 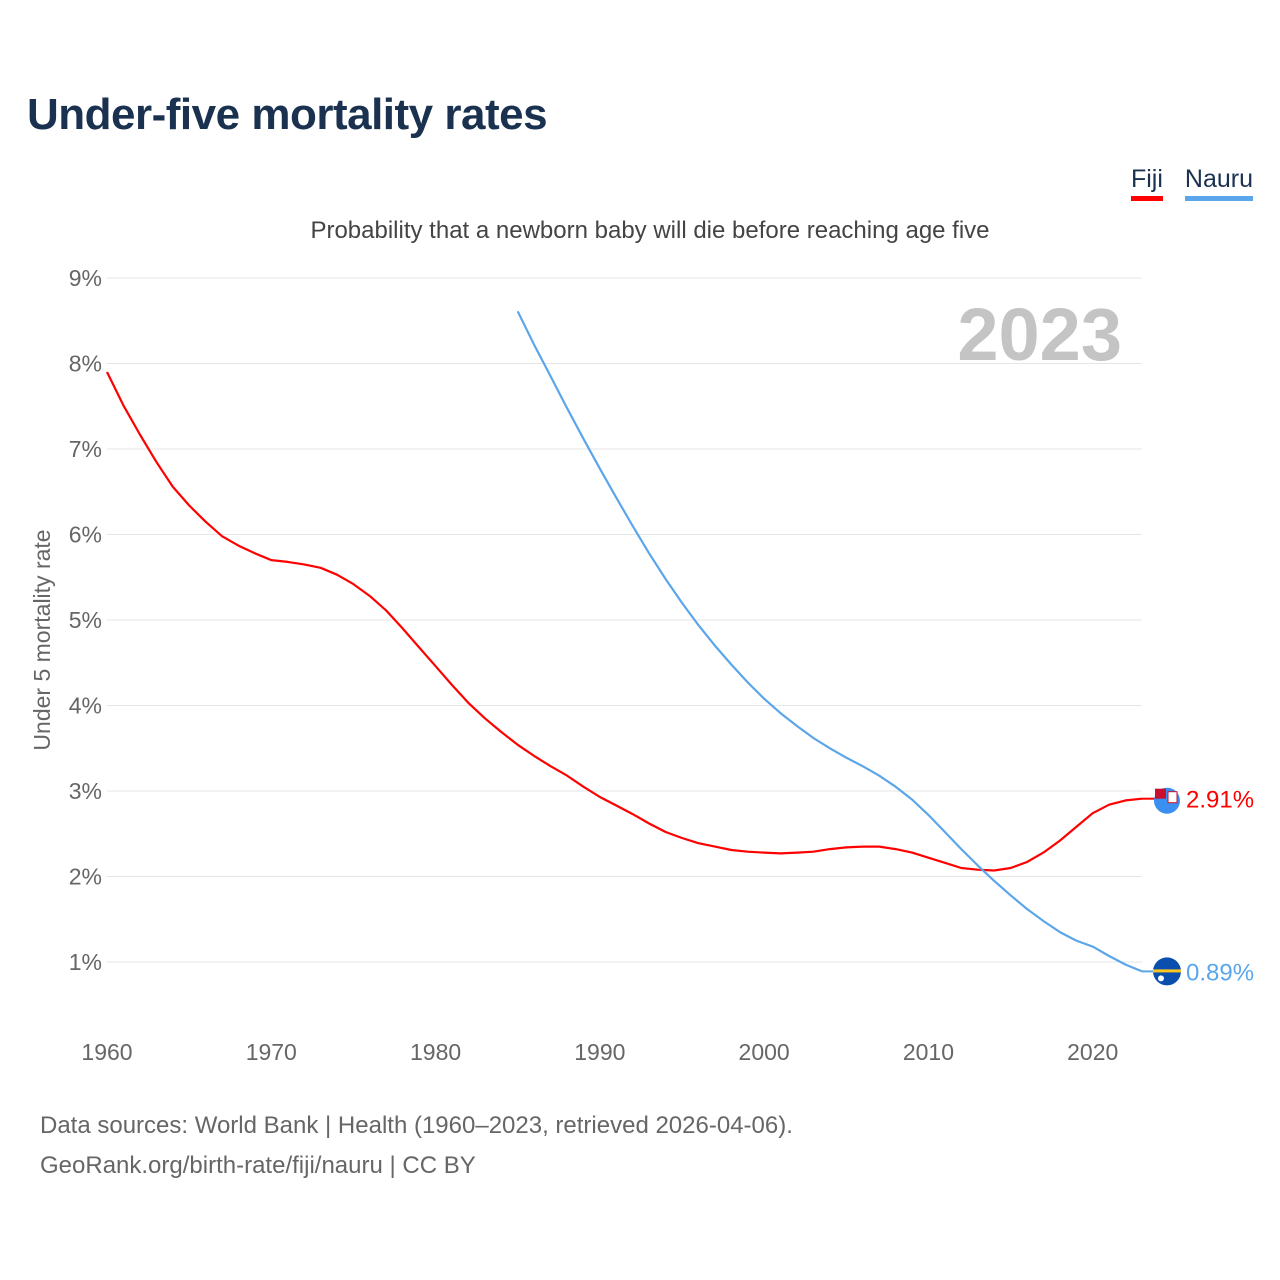 What do you see at coordinates (435, 1052) in the screenshot?
I see `x-tick-label: 1980` at bounding box center [435, 1052].